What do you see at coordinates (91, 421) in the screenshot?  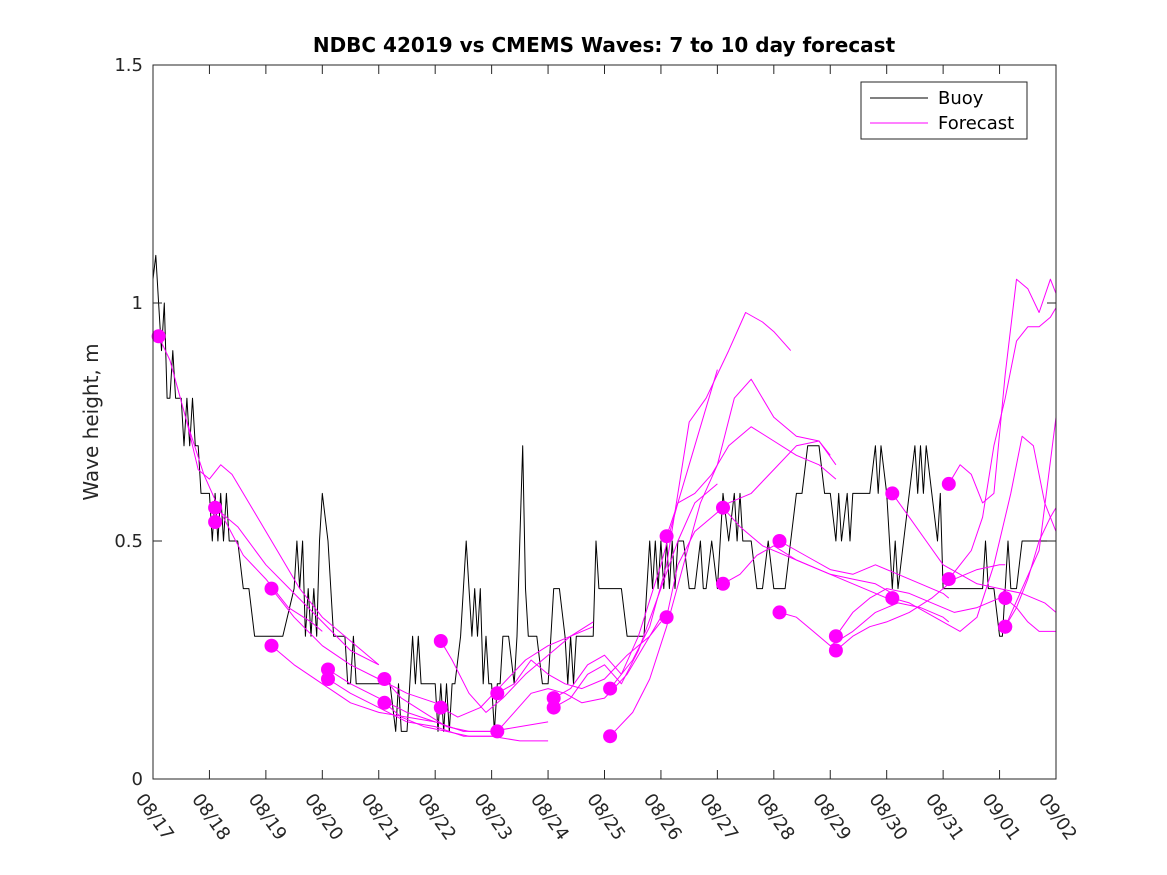 I see `y-axis-label: Wave height, m` at bounding box center [91, 421].